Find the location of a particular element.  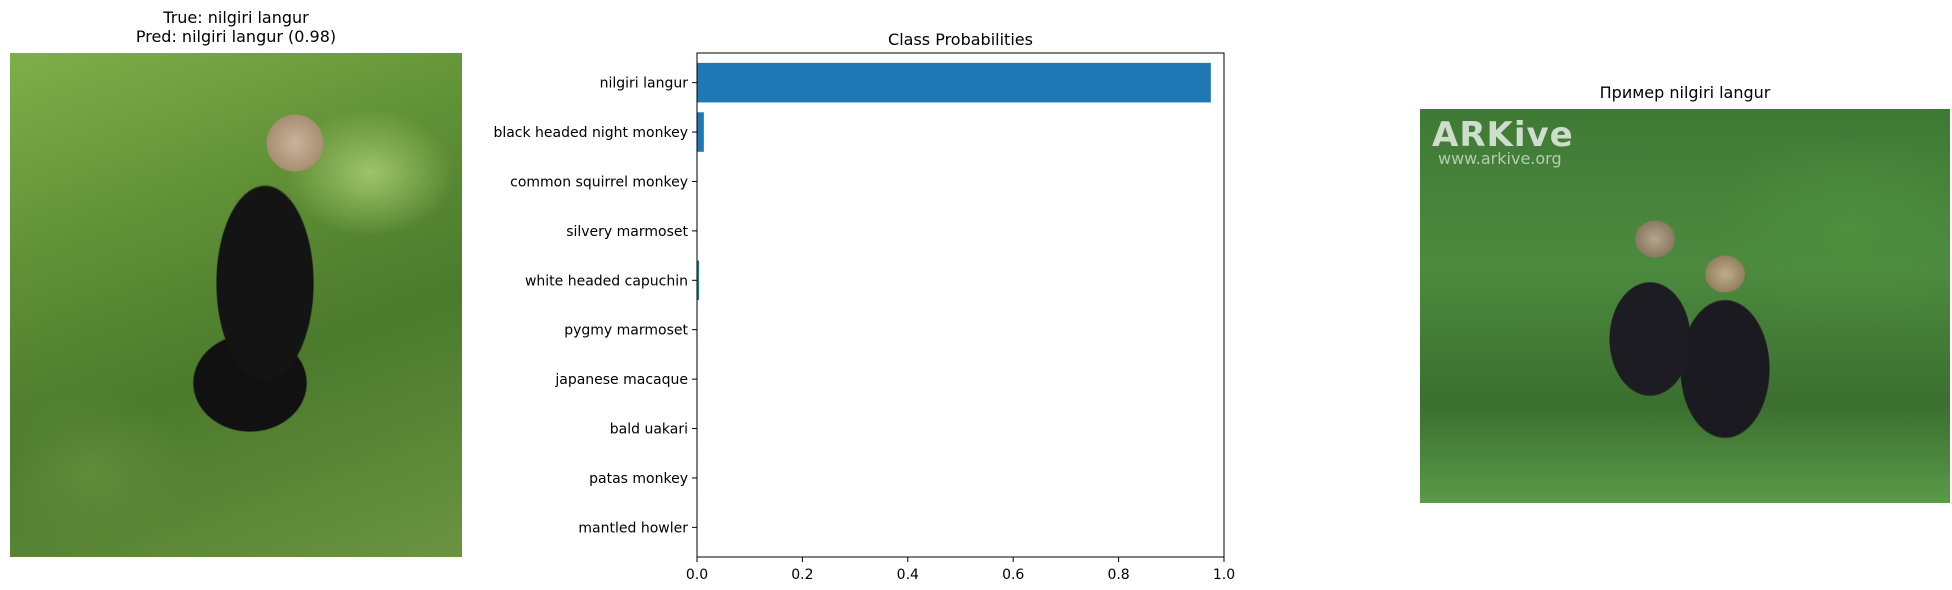

y-tick-label: common squirrel monkey is located at coordinates (599, 182).